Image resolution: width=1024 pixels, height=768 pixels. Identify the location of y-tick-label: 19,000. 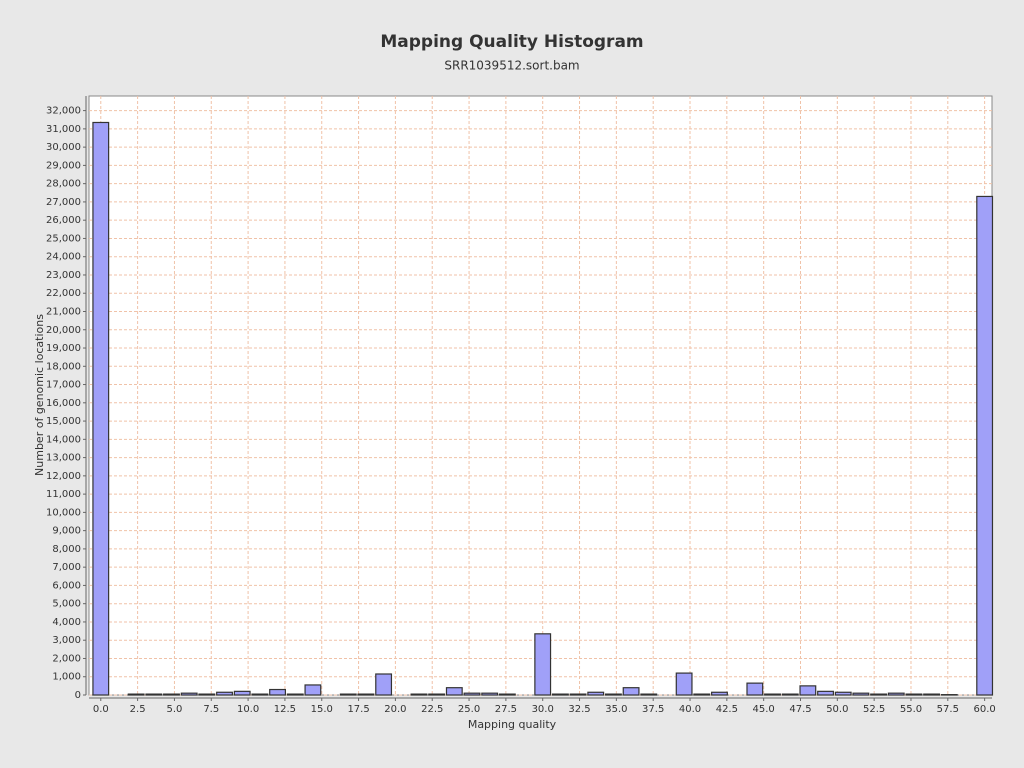
(63, 348).